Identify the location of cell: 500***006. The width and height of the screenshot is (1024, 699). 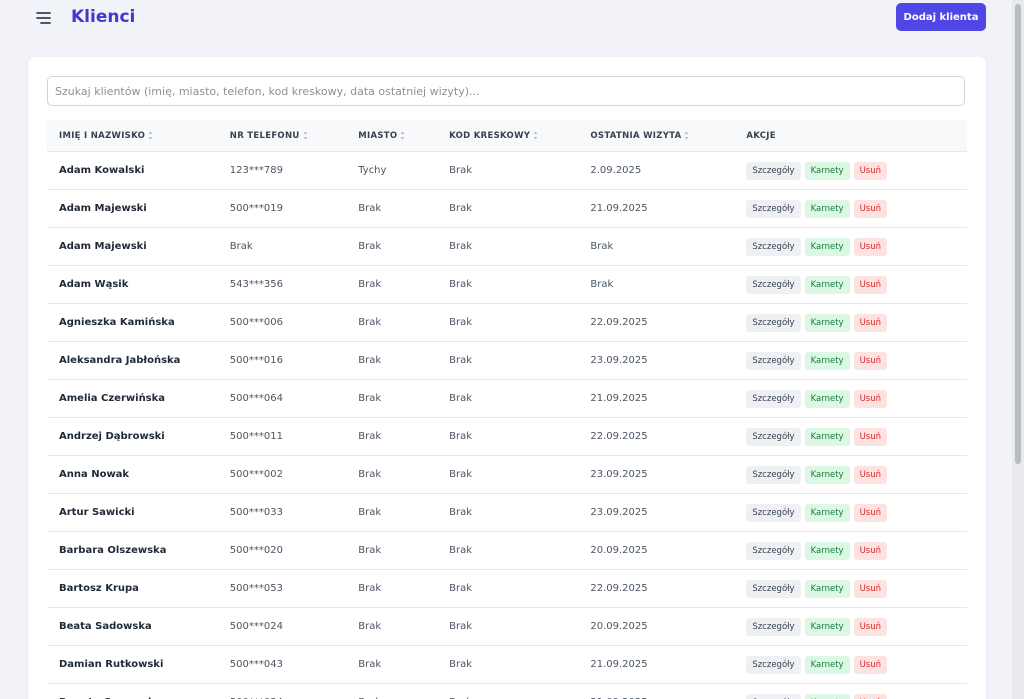
(294, 322).